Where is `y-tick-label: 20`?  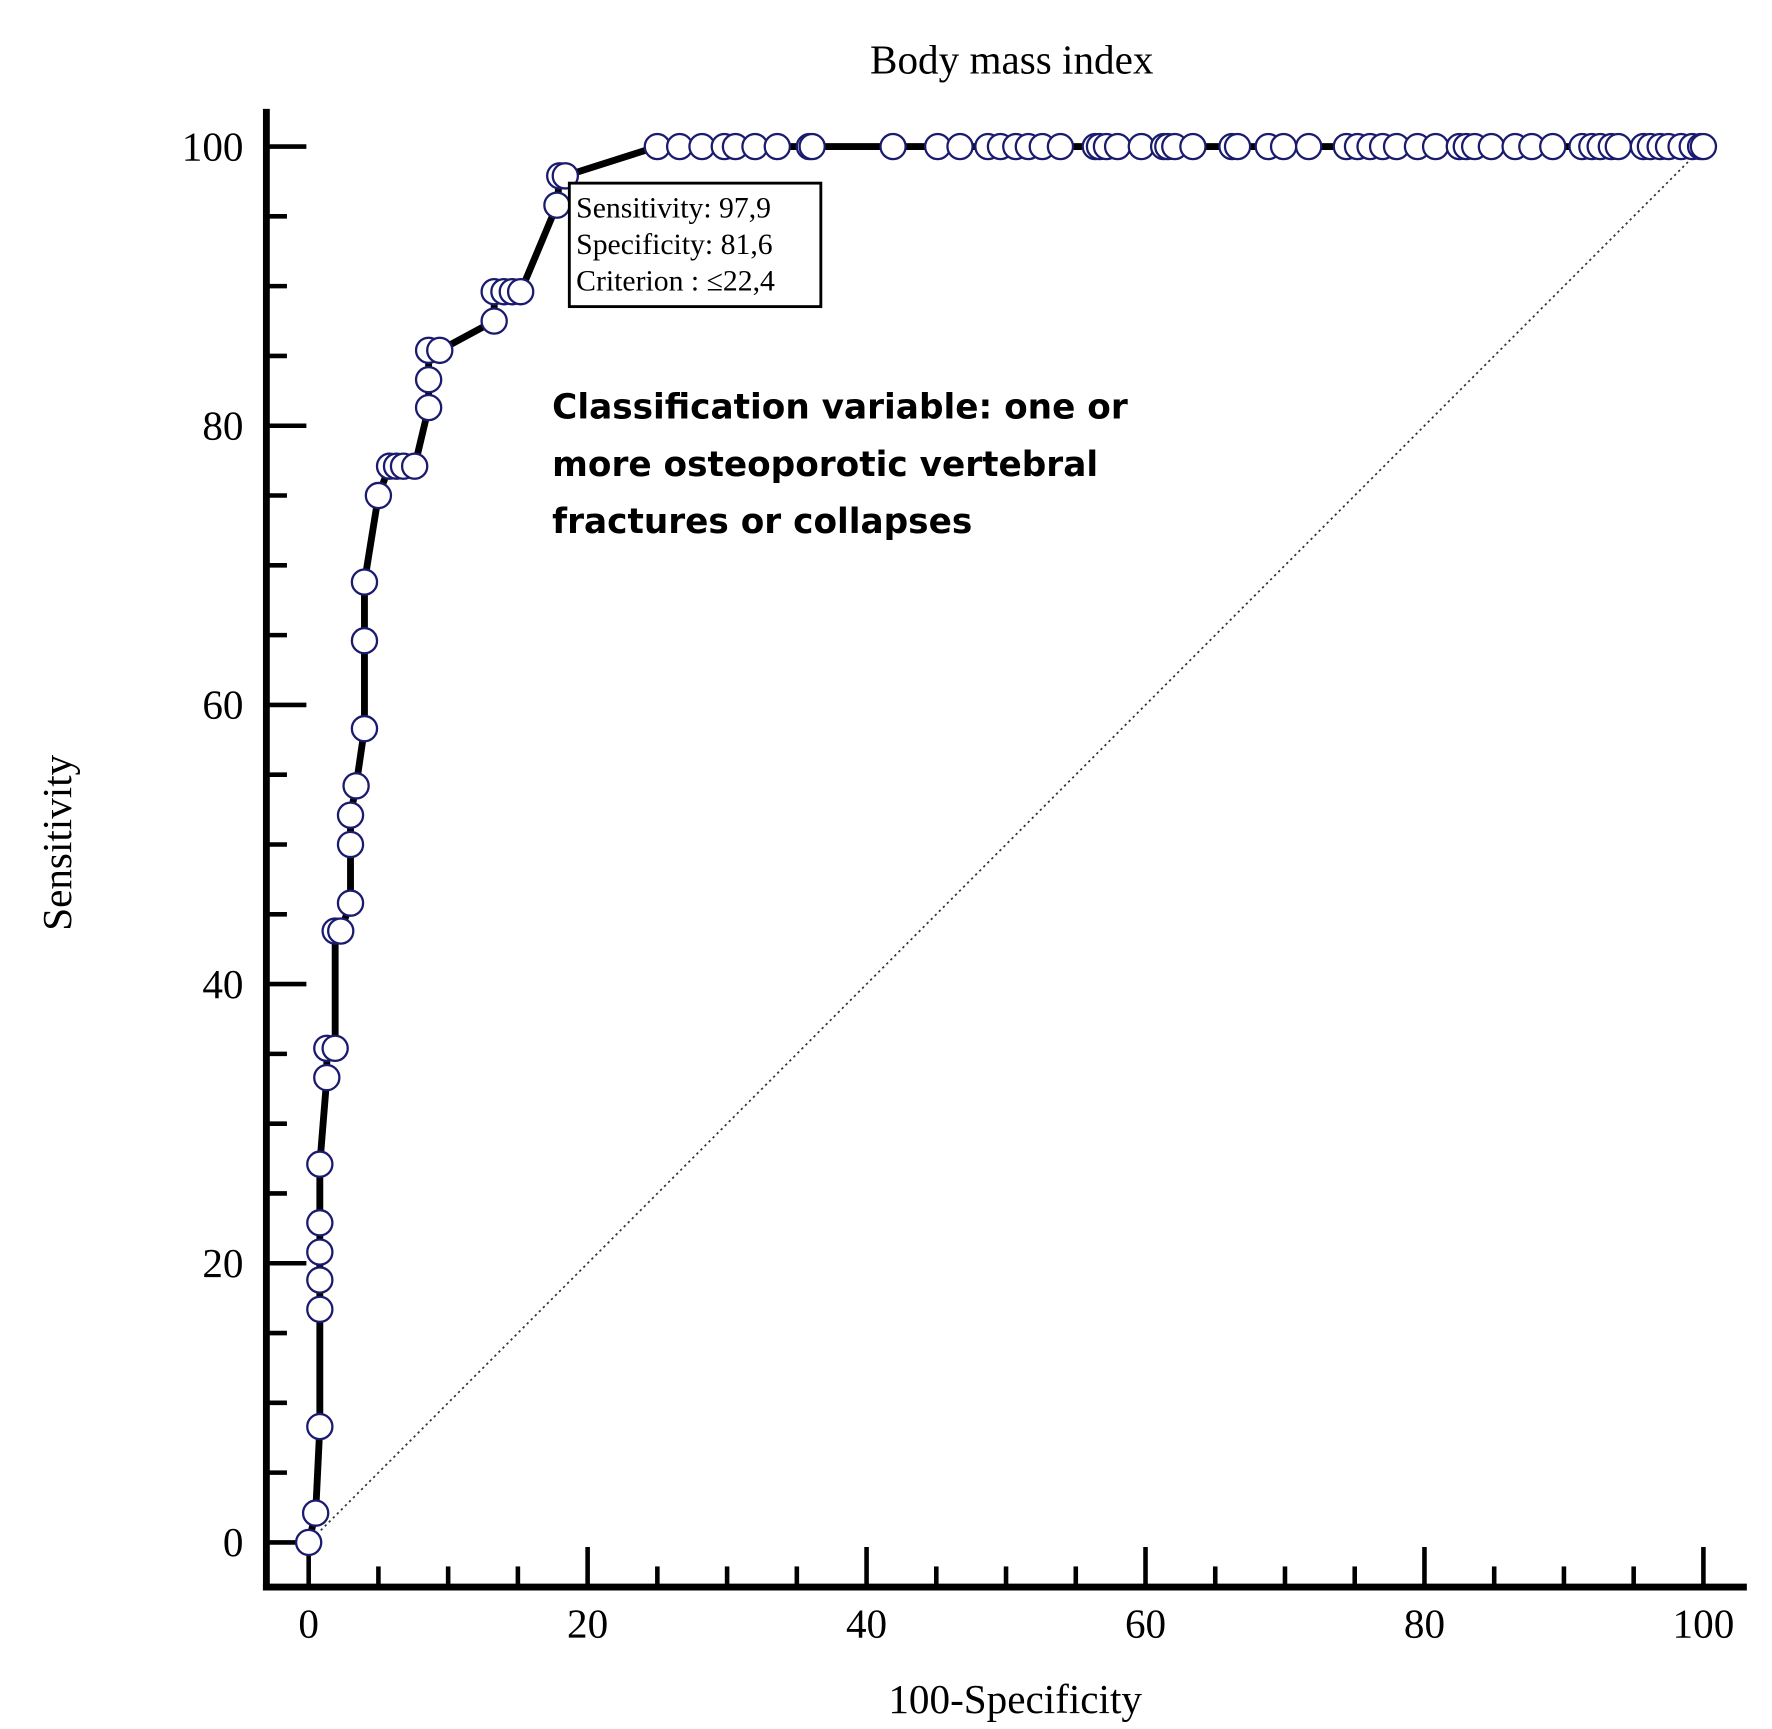 y-tick-label: 20 is located at coordinates (222, 1263).